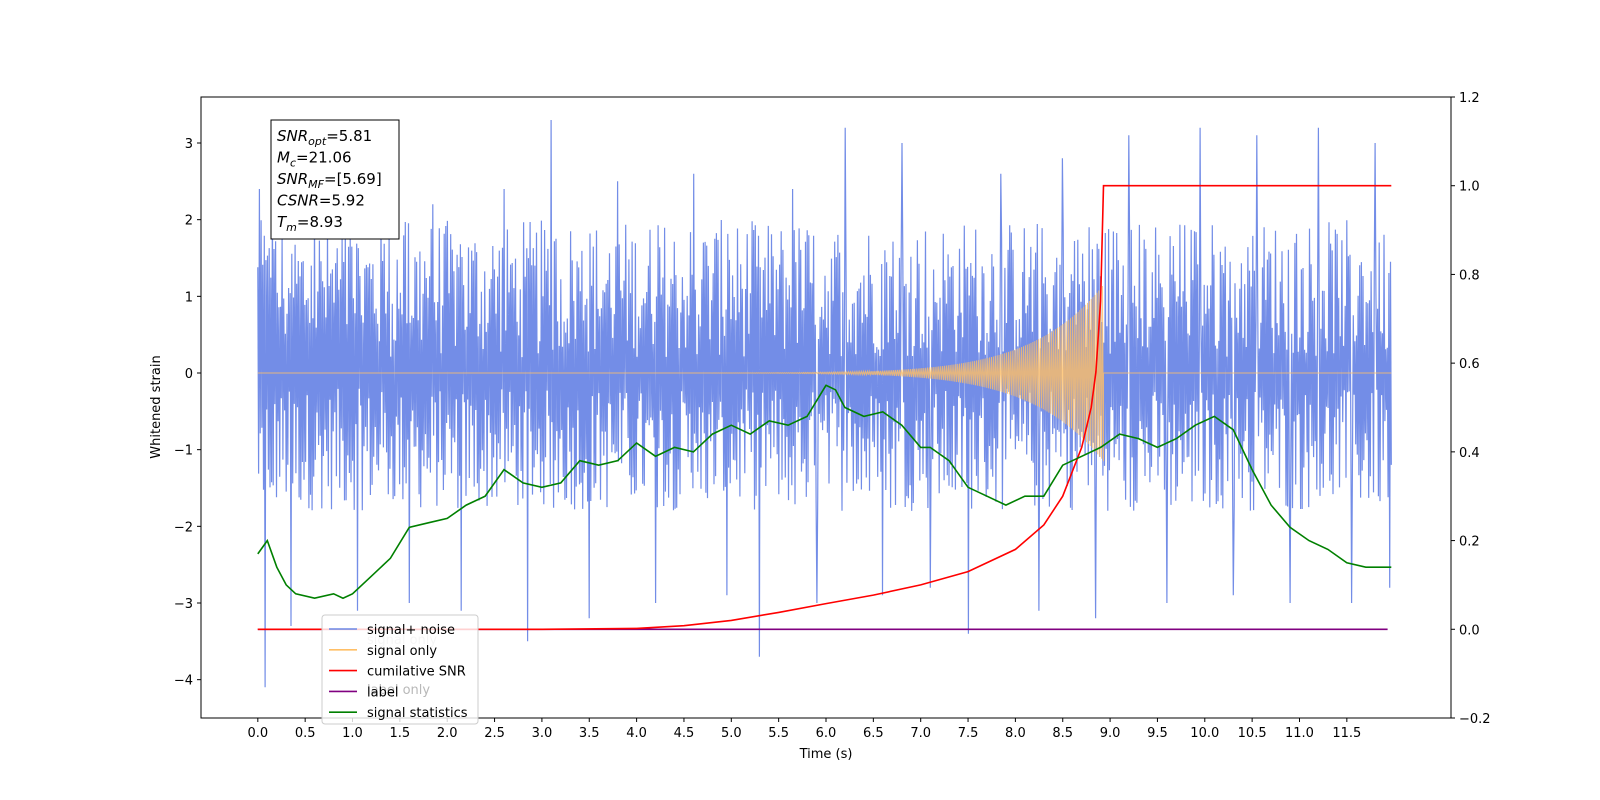 The height and width of the screenshot is (800, 1600). What do you see at coordinates (873, 733) in the screenshot?
I see `x-tick-label: 6.5` at bounding box center [873, 733].